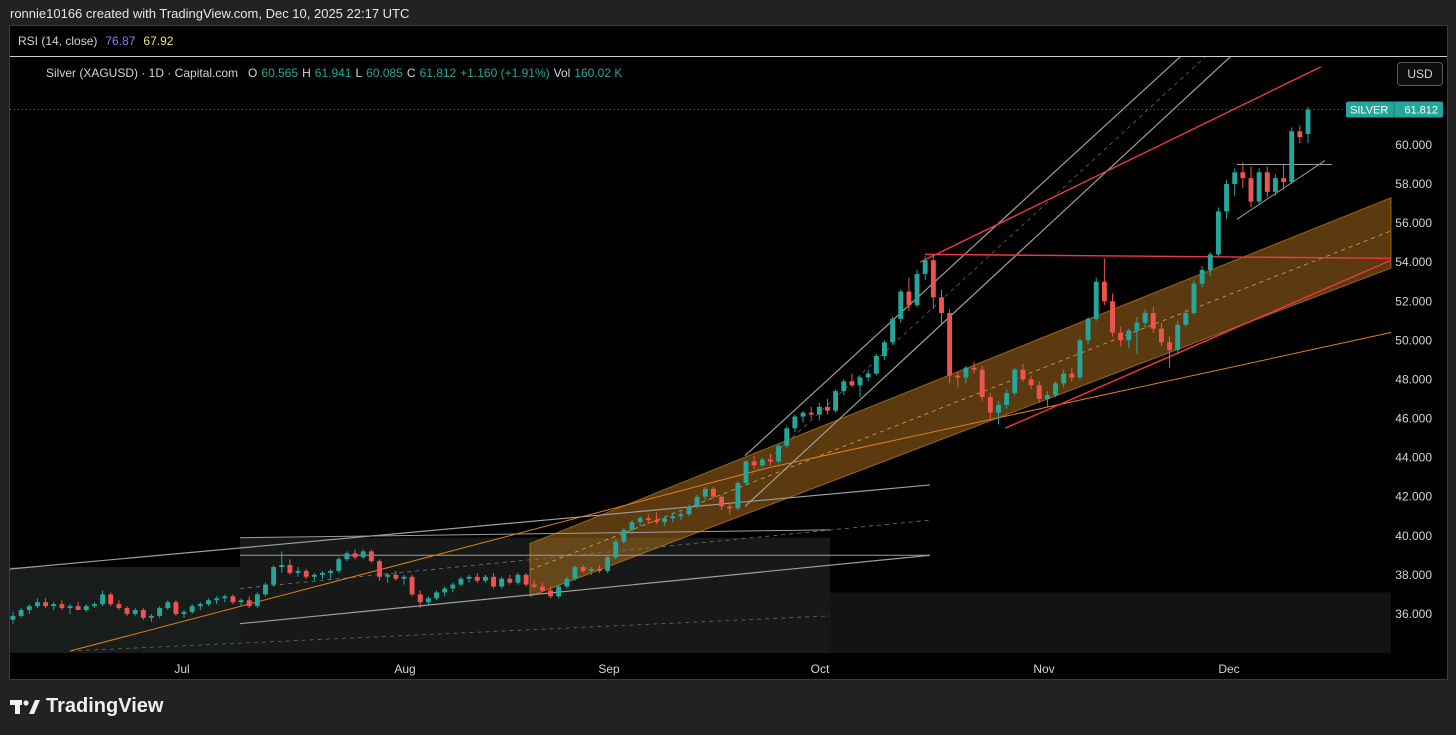 This screenshot has width=1456, height=735. I want to click on currency-button: USD, so click(1420, 74).